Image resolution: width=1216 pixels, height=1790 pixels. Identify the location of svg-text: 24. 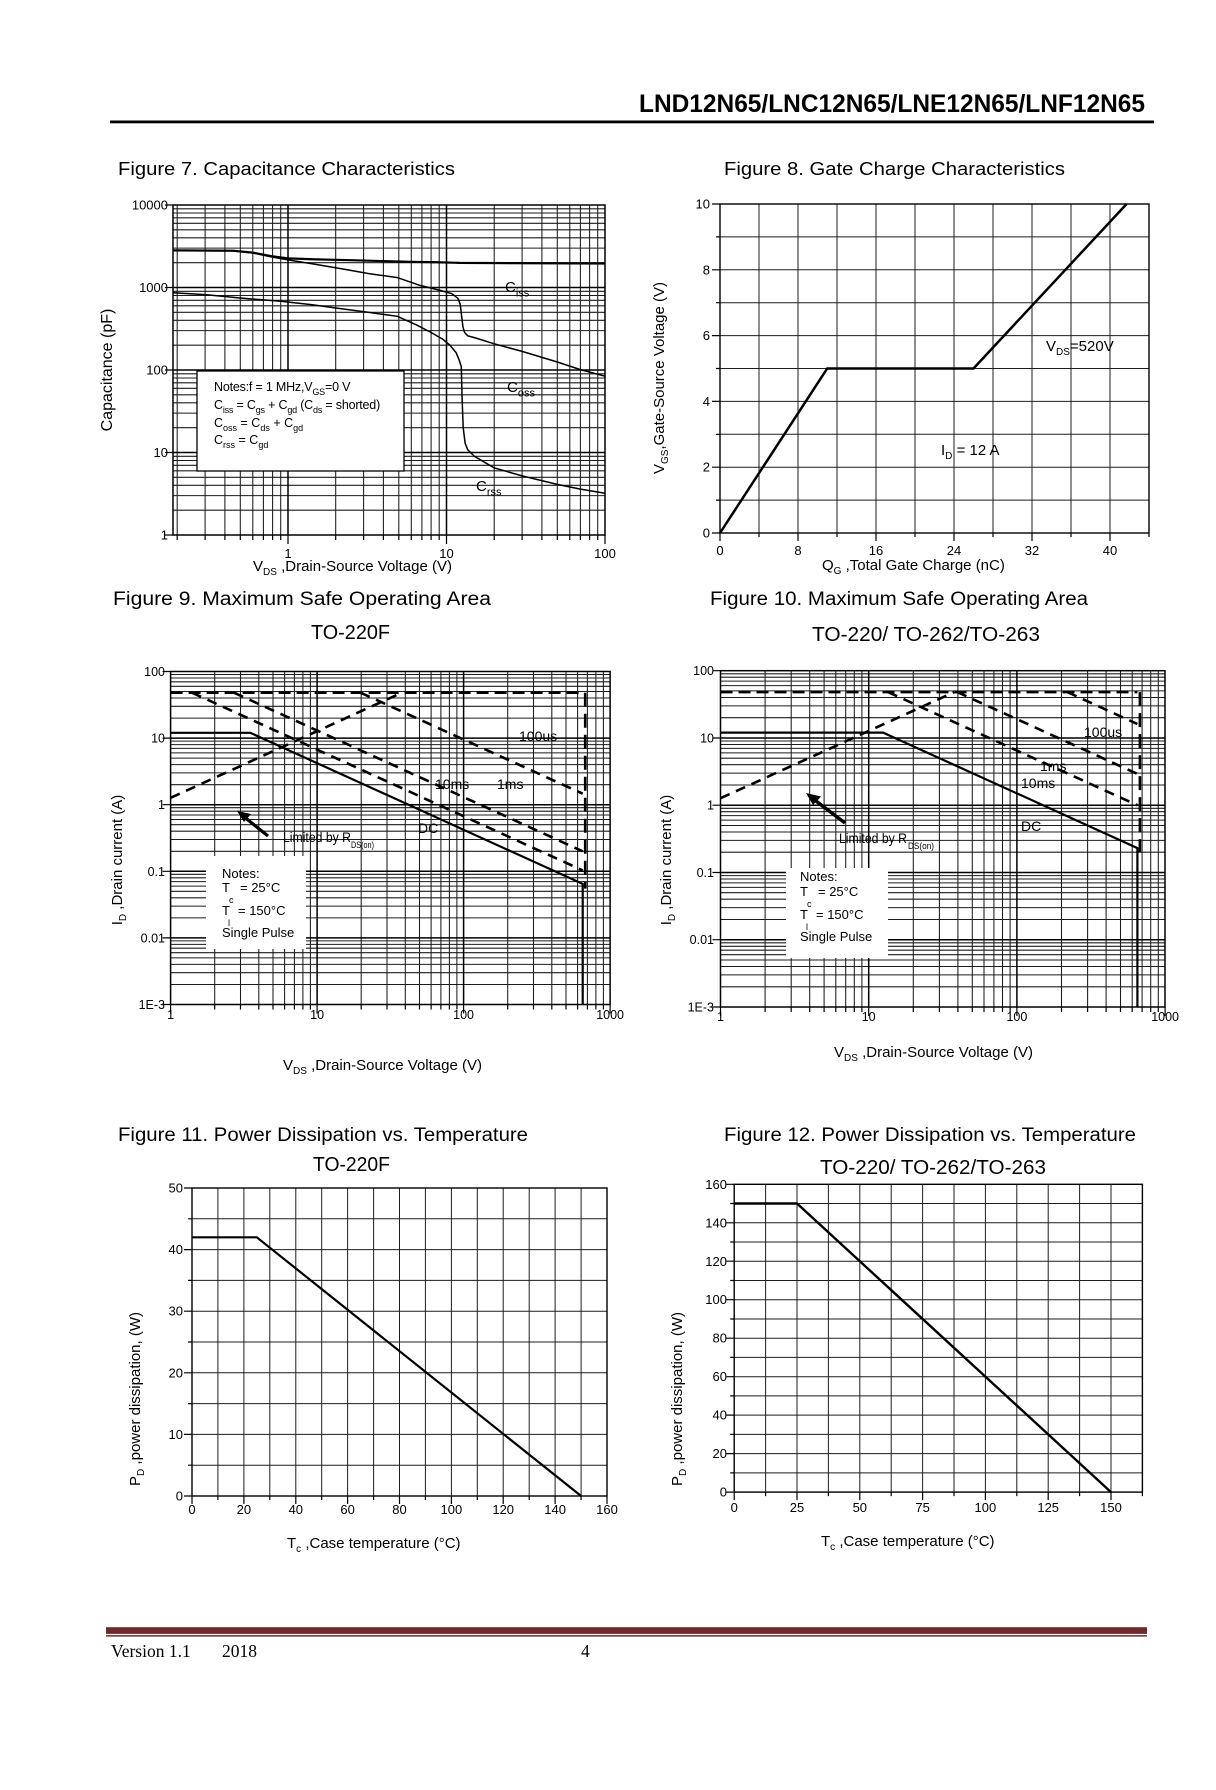
(954, 550).